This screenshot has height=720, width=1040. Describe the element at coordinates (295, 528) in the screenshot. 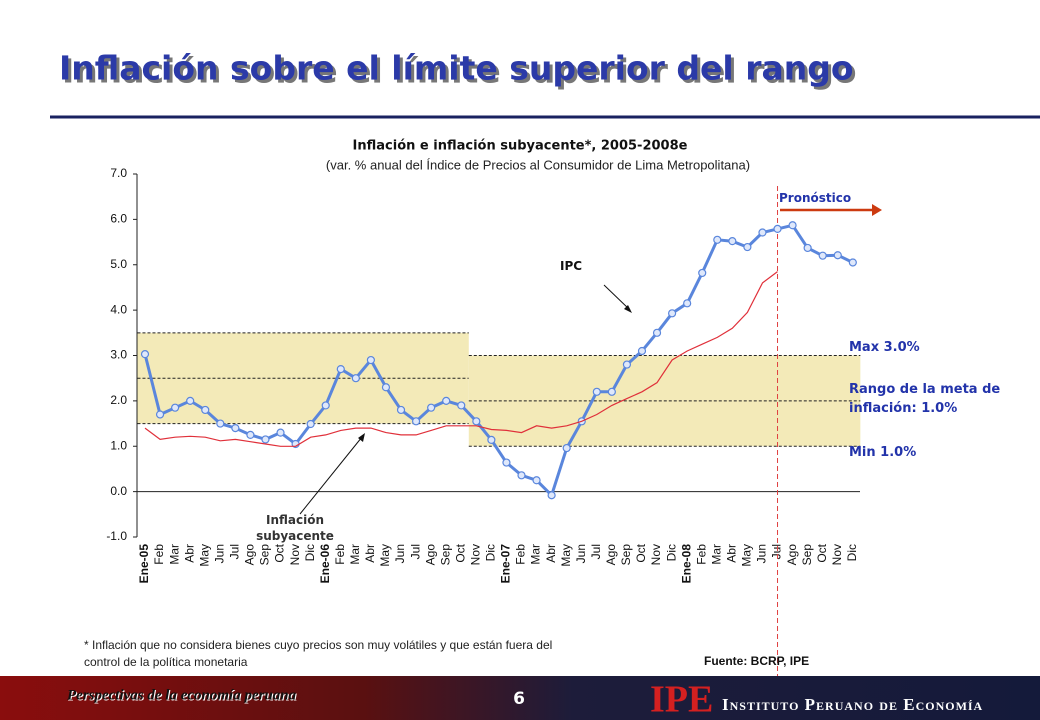

I see `core-label: Inflación subyacente` at that location.